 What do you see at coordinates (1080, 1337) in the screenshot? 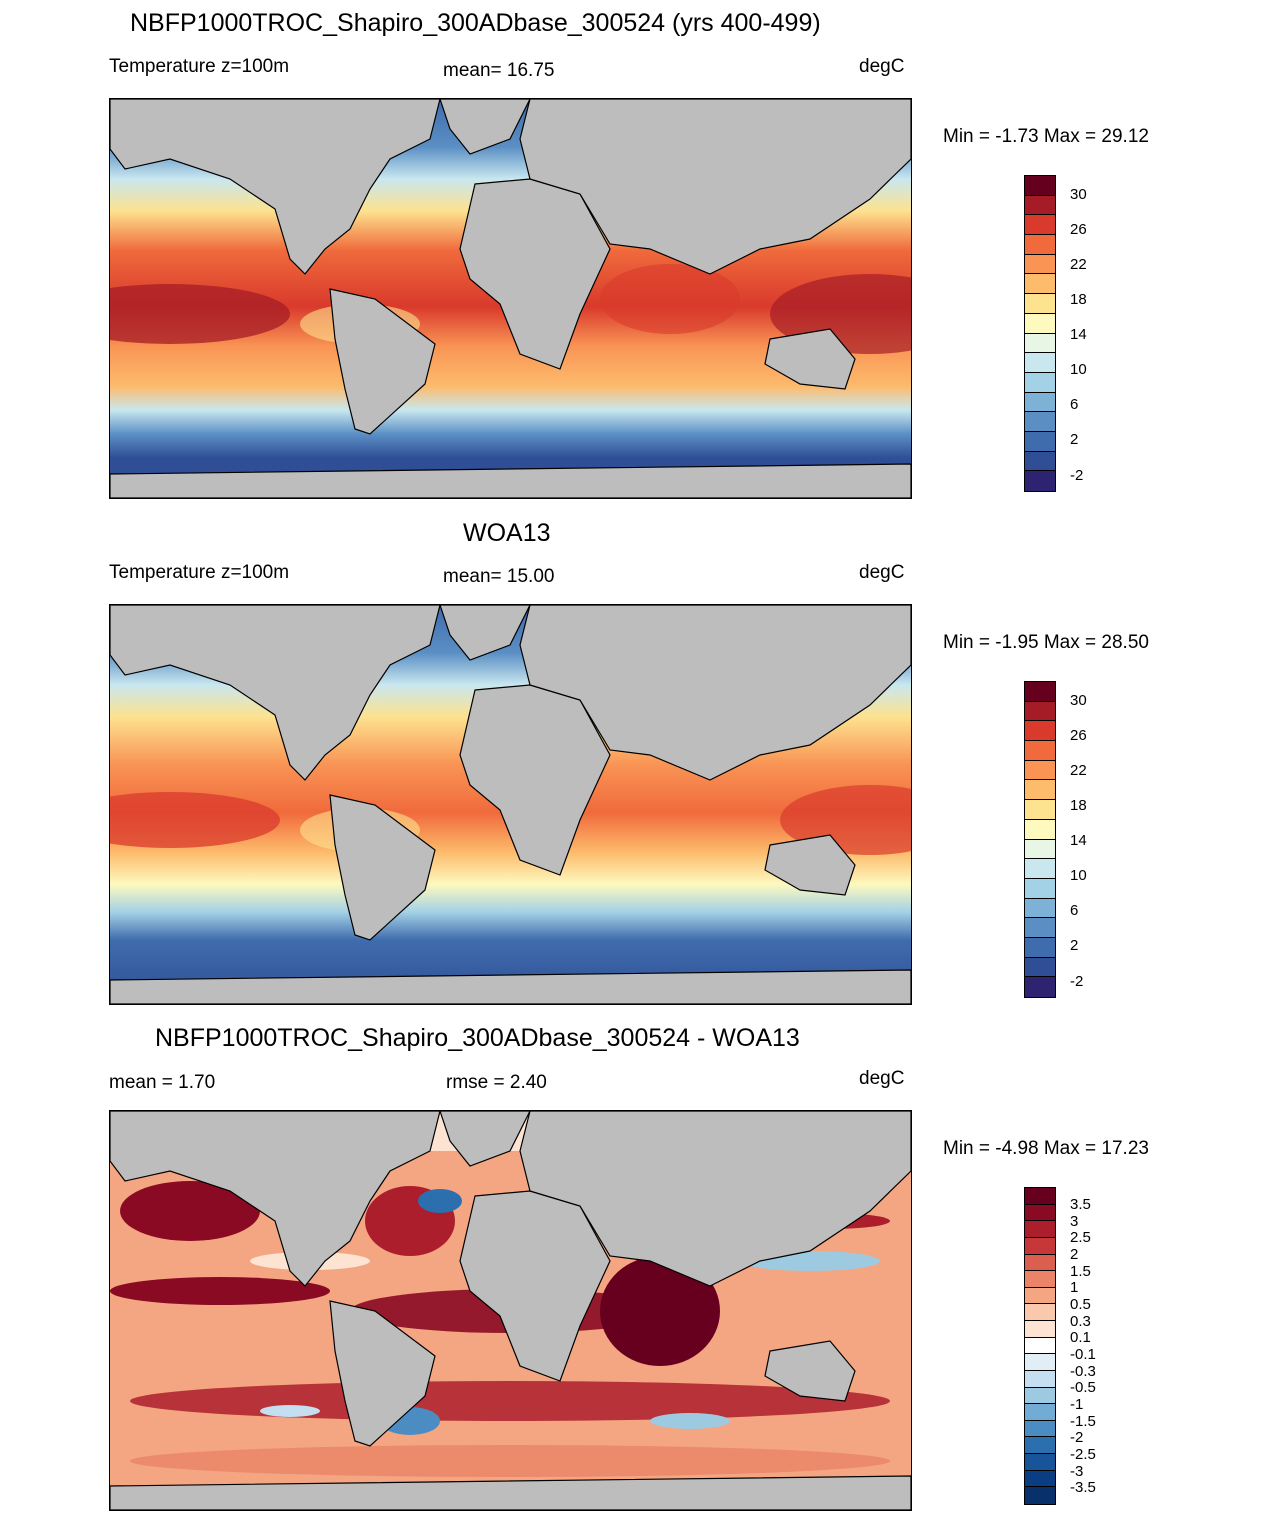
I see `panel3-colorbar-label: 0.1` at bounding box center [1080, 1337].